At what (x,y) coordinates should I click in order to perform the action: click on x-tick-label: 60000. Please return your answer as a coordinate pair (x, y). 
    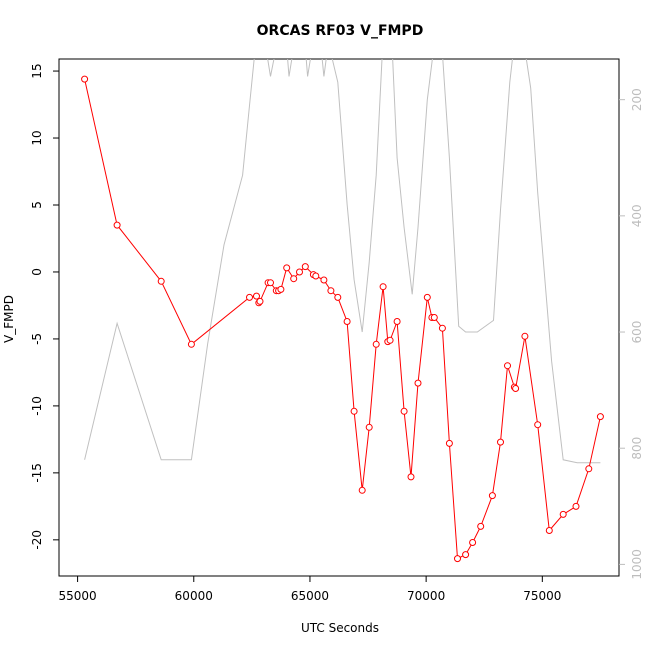
    Looking at the image, I should click on (194, 596).